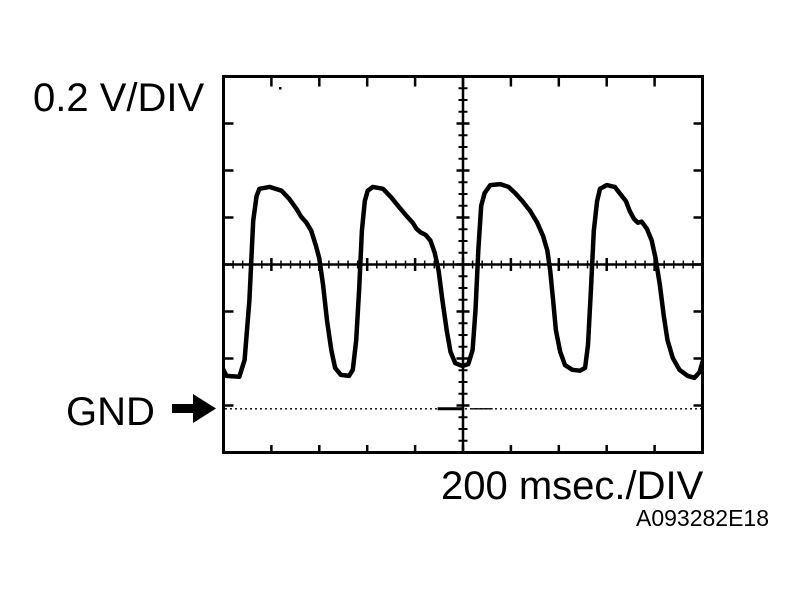 This screenshot has height=604, width=793. Describe the element at coordinates (194, 408) in the screenshot. I see `gnd-arrow-icon` at that location.